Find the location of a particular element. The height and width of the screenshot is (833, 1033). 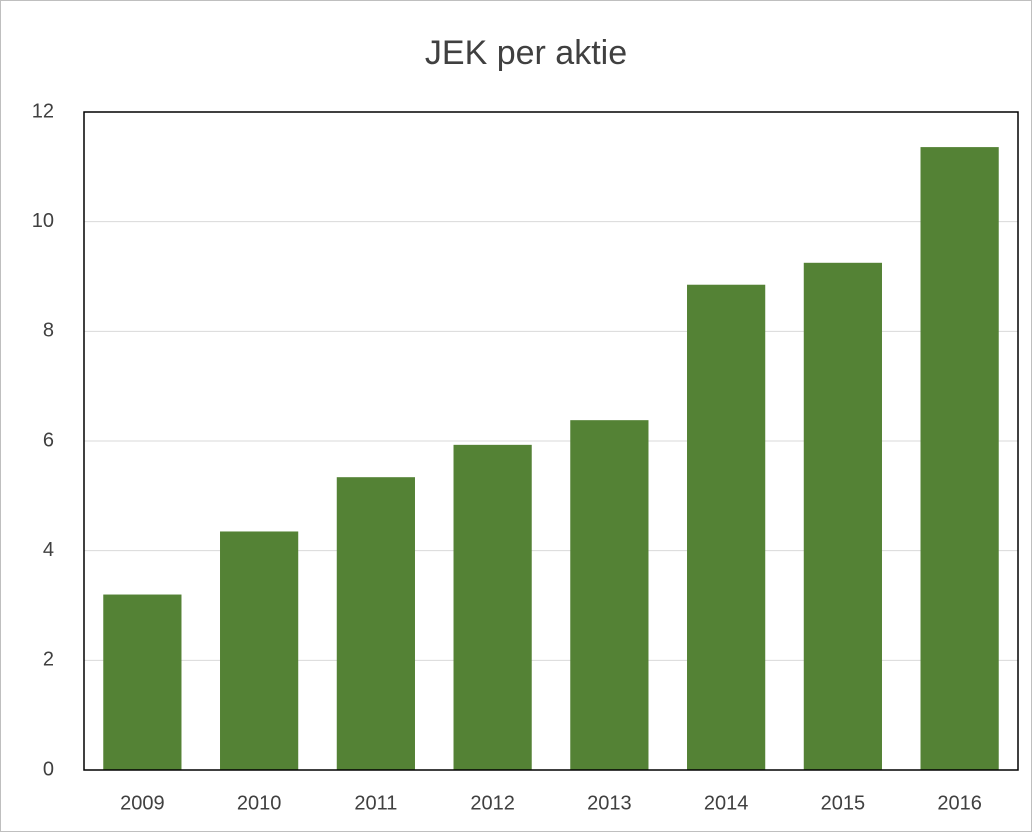

x-tick-label: 2009 is located at coordinates (142, 803).